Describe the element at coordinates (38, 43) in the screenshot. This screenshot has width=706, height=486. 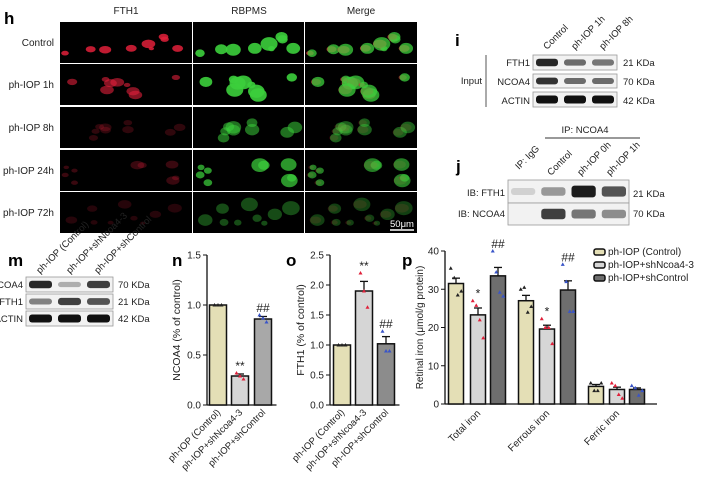
I see `row-label-control: Control` at that location.